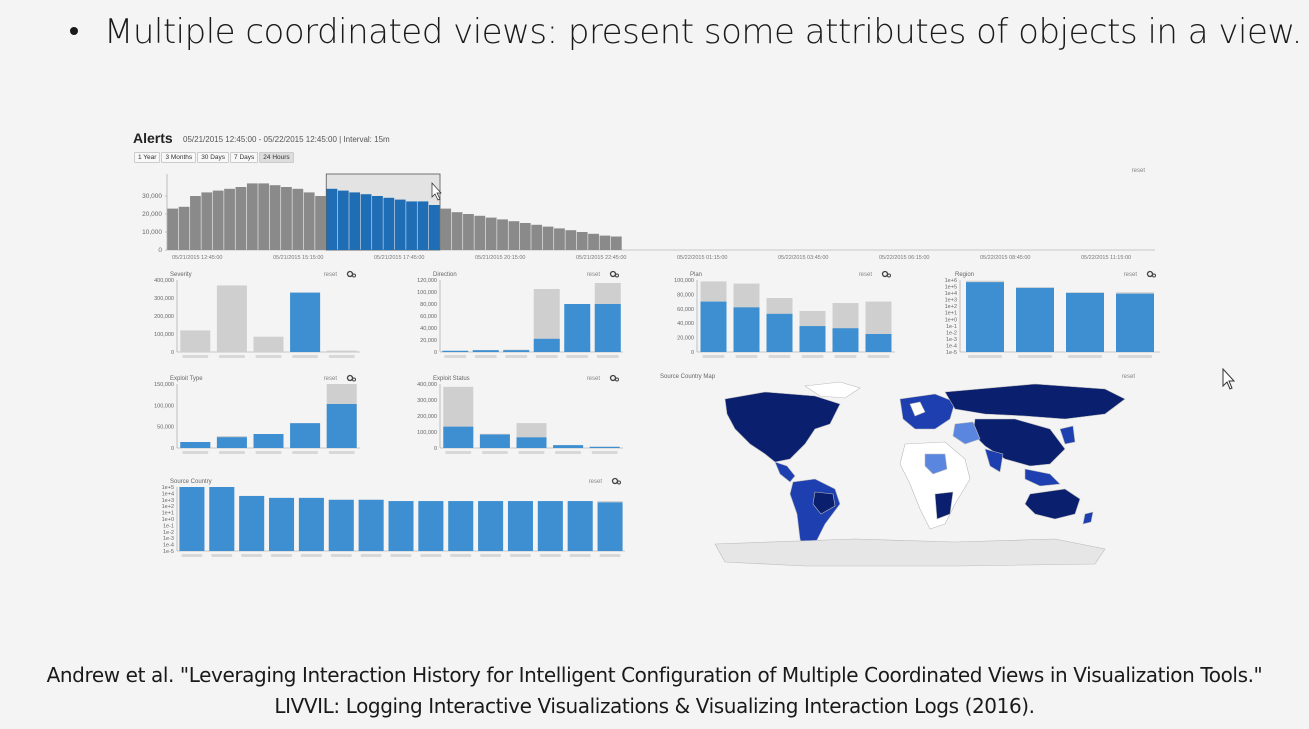 The width and height of the screenshot is (1309, 729). What do you see at coordinates (596, 482) in the screenshot?
I see `source-country-reset-link: reset` at bounding box center [596, 482].